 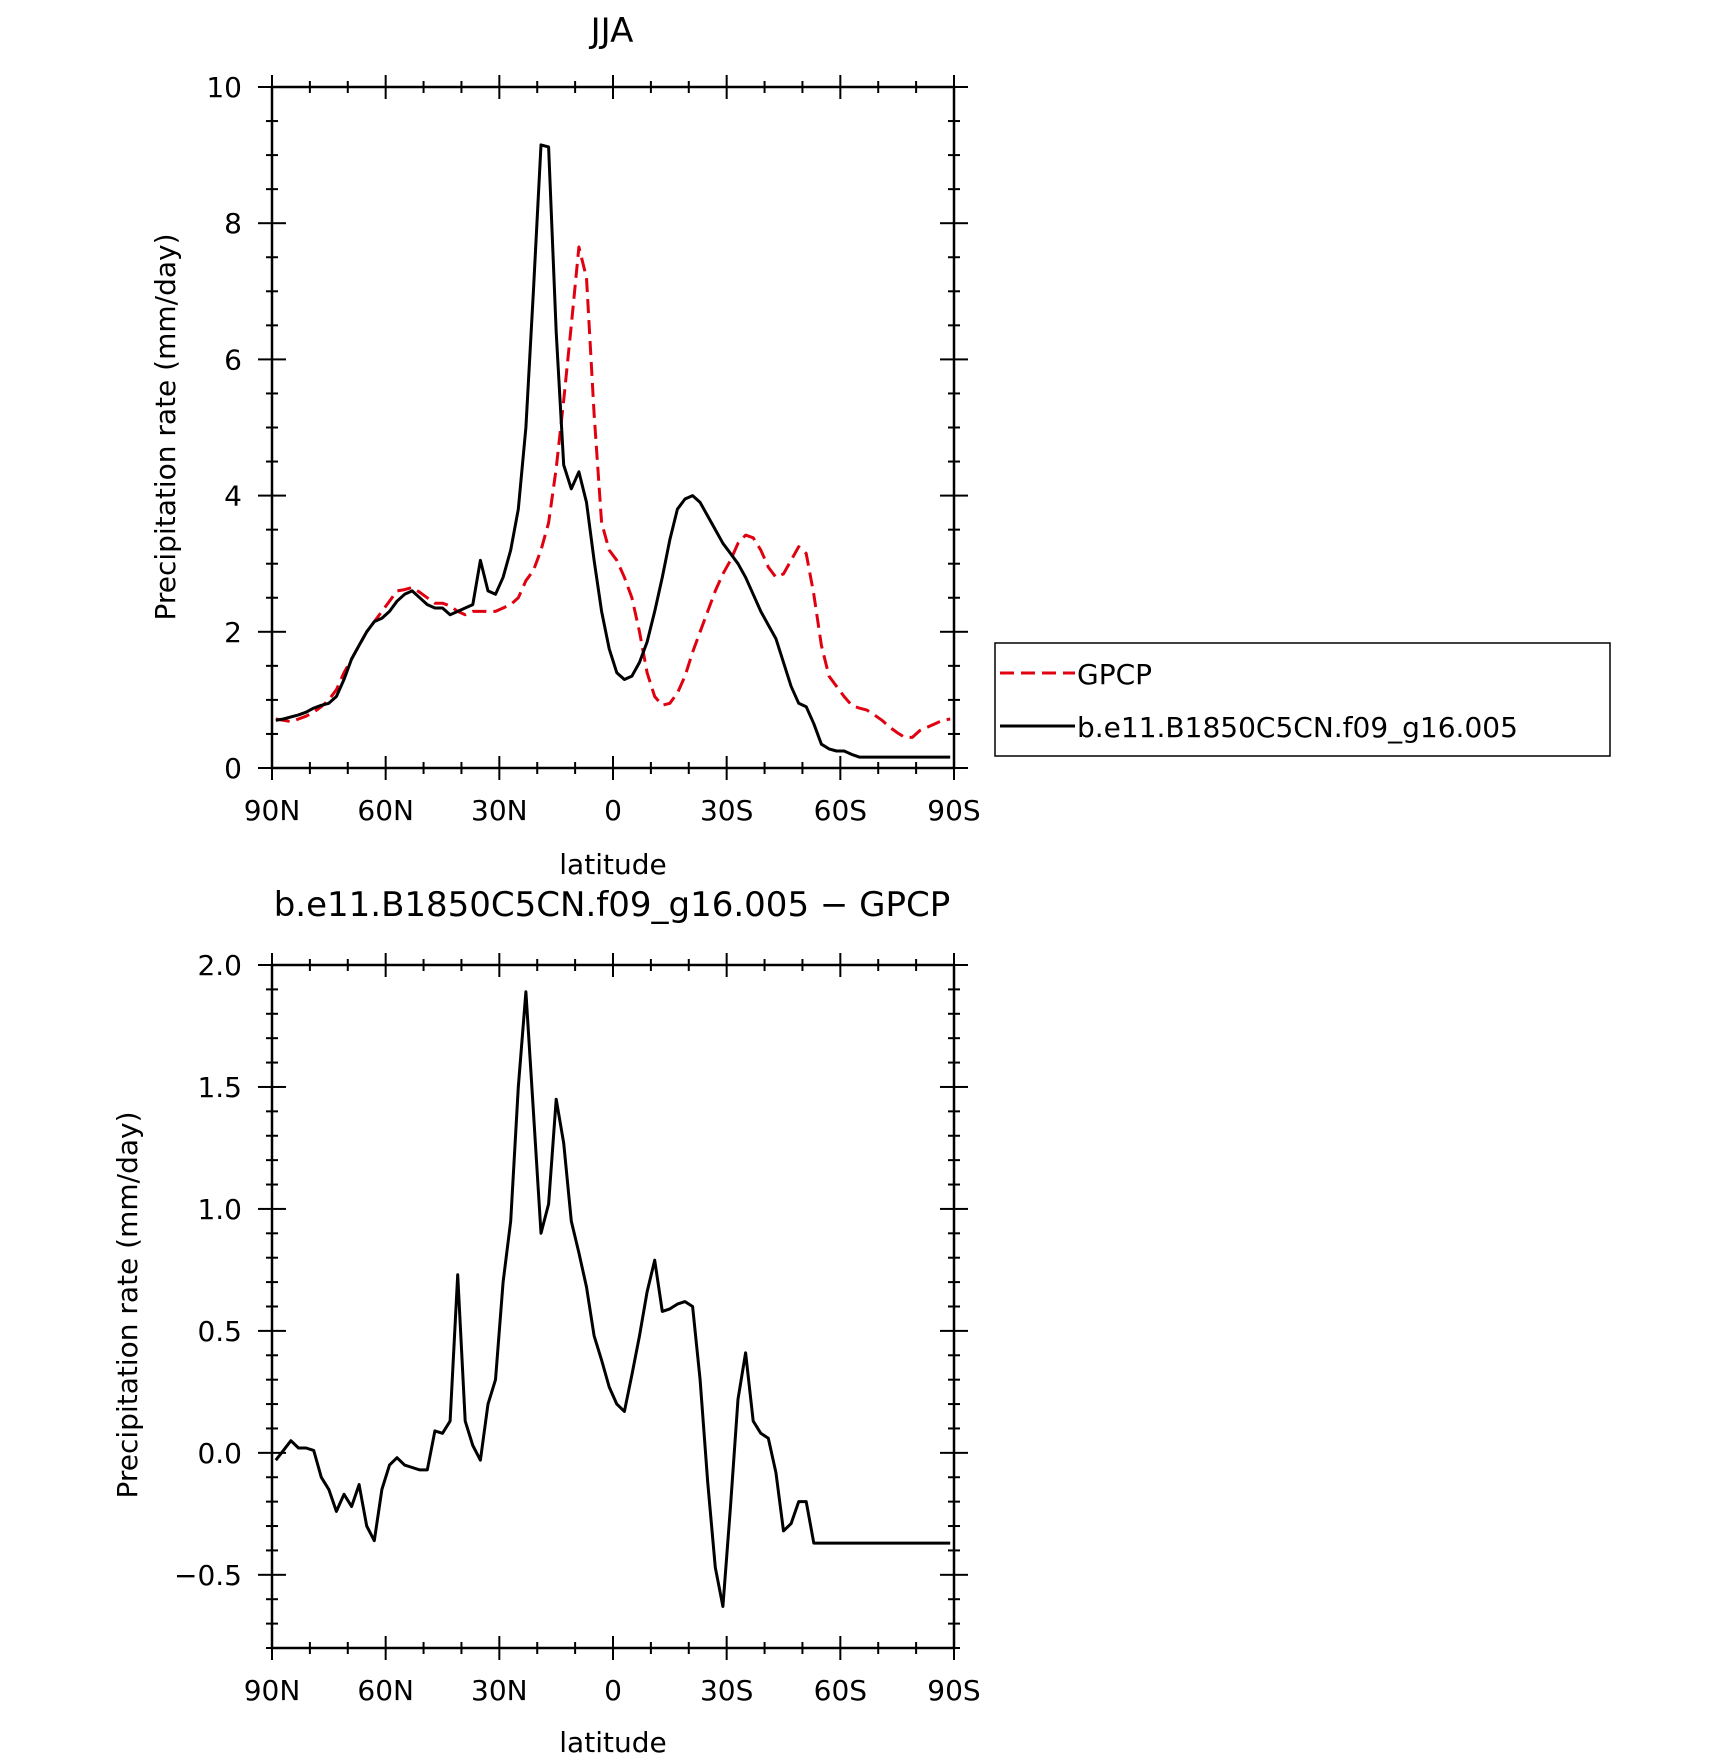 I want to click on top-y-tick-labels: 0 2 4 6 8 10, so click(x=224, y=428).